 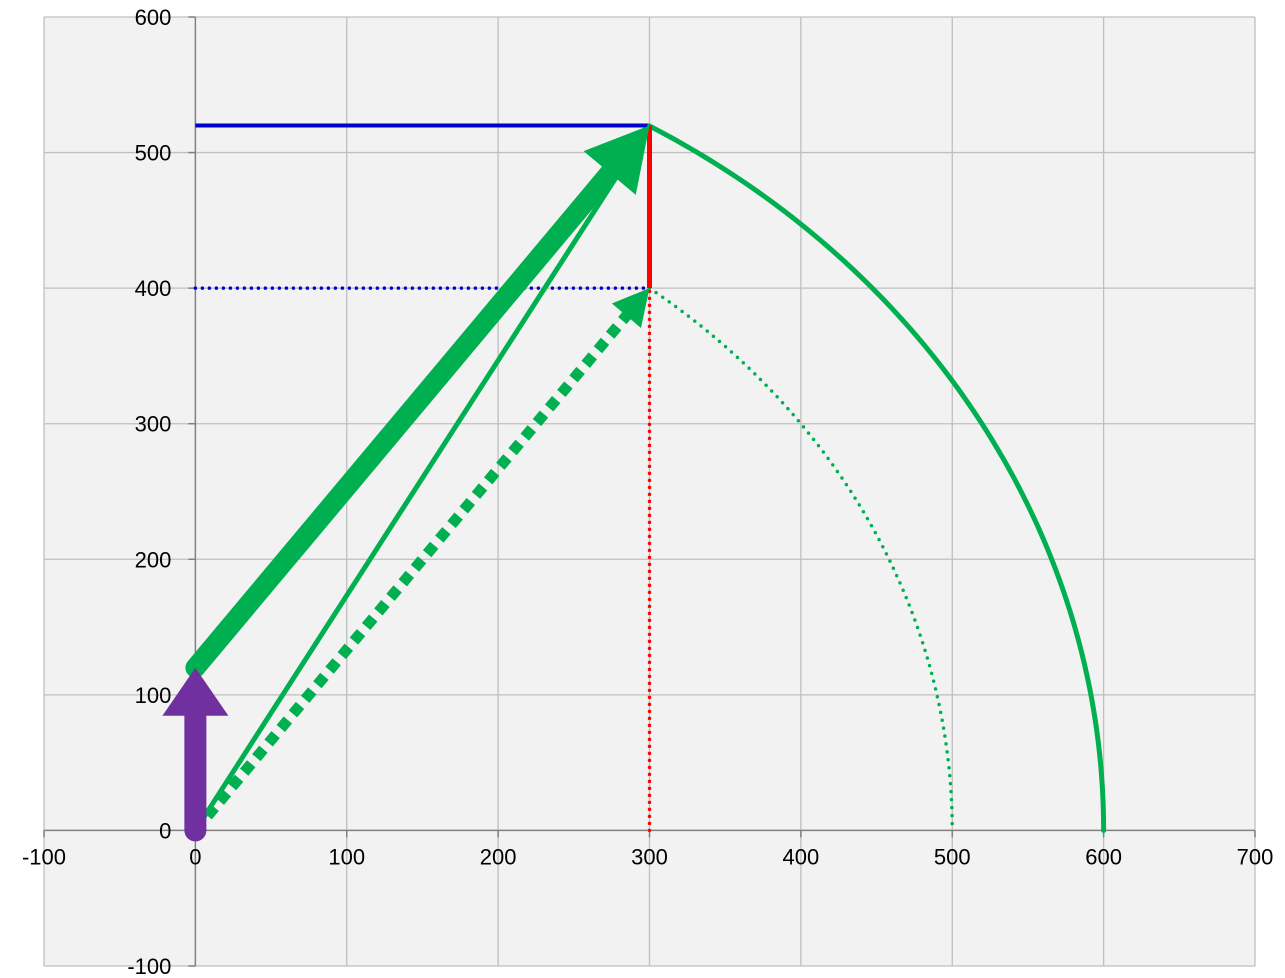 What do you see at coordinates (153, 17) in the screenshot?
I see `y-tick-label: 600` at bounding box center [153, 17].